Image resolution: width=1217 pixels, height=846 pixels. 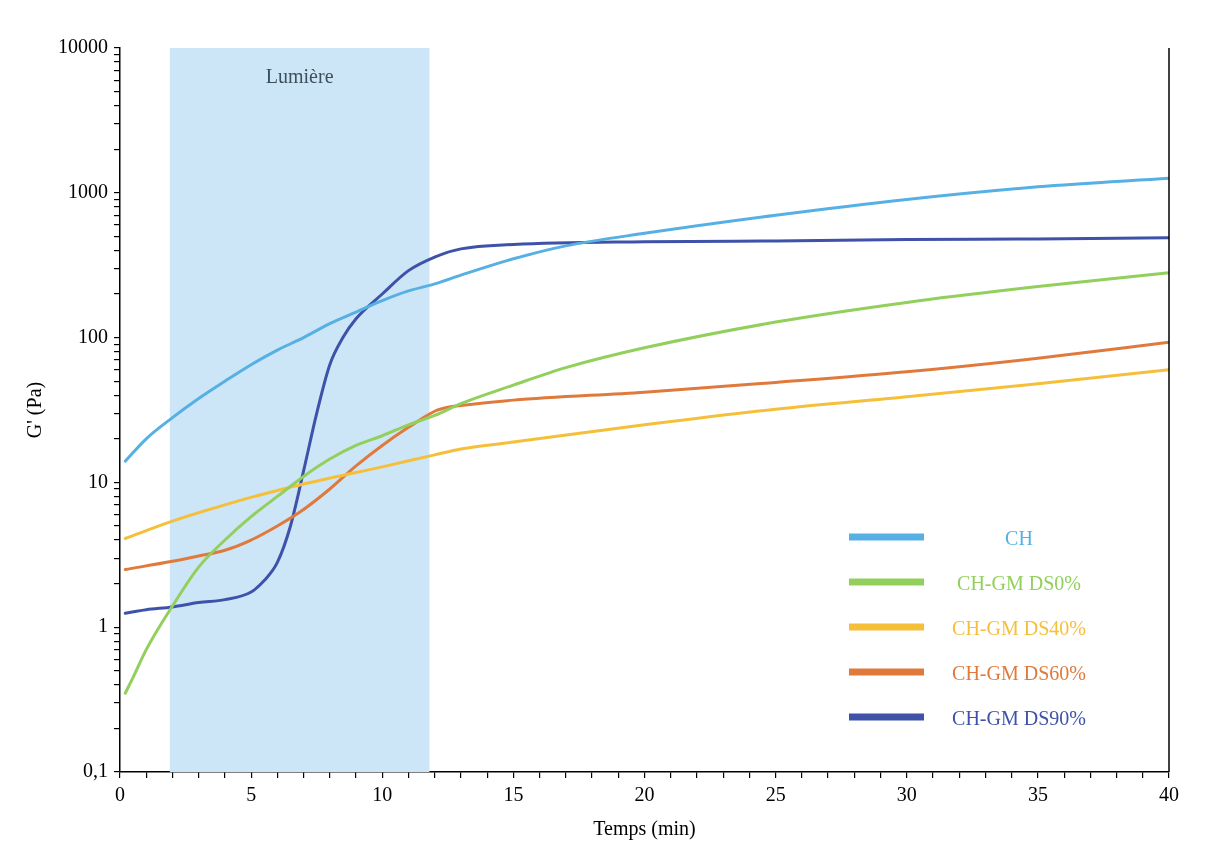 What do you see at coordinates (1019, 673) in the screenshot?
I see `legend-label: CH-GM DS60%` at bounding box center [1019, 673].